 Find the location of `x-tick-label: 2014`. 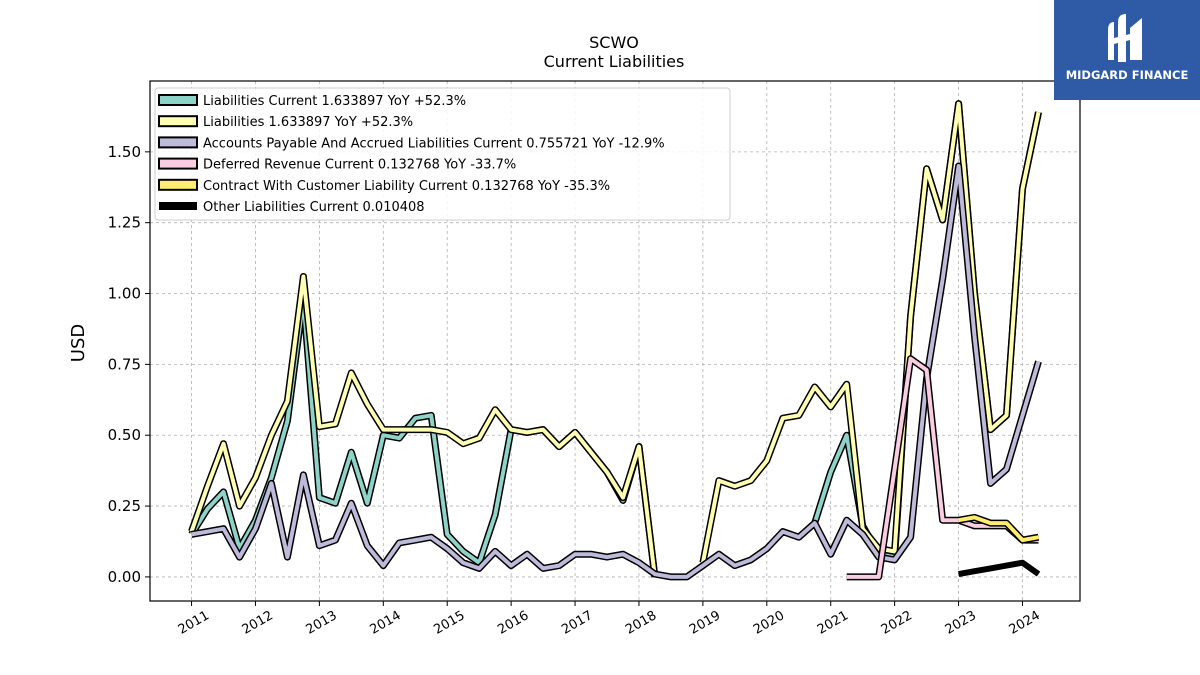

x-tick-label: 2014 is located at coordinates (385, 623).